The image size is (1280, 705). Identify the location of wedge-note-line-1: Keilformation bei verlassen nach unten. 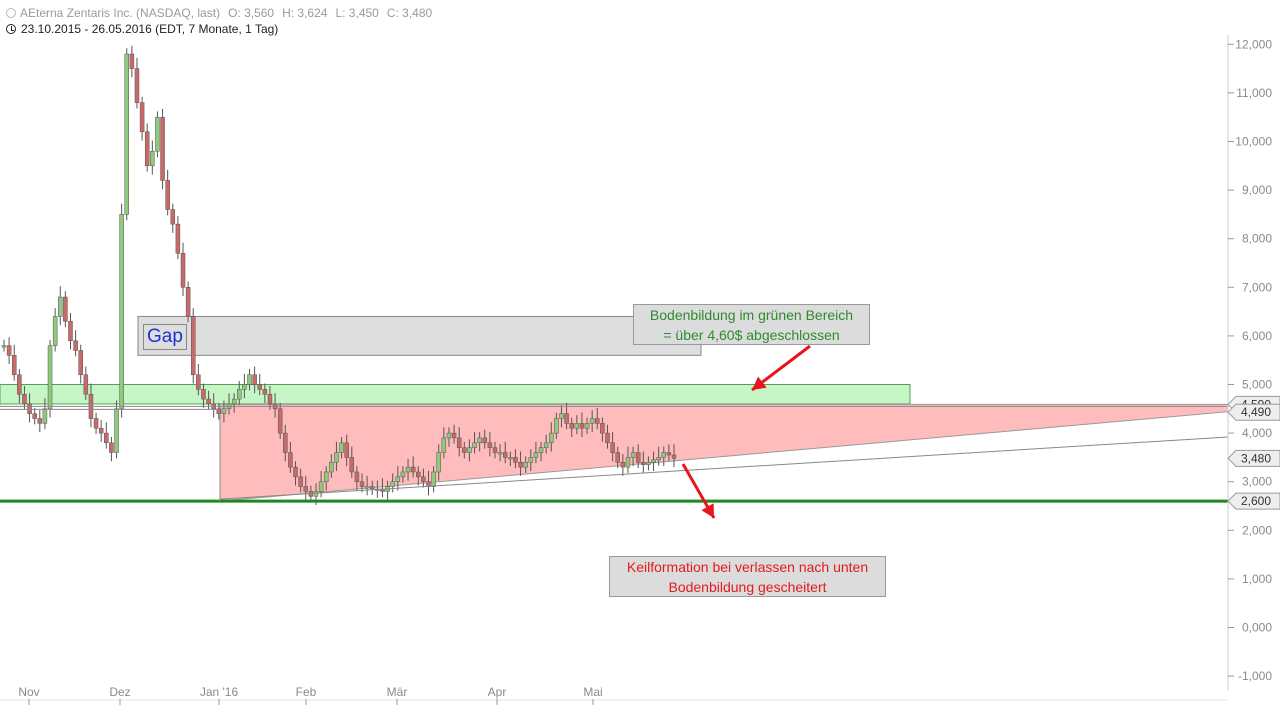
(747, 567).